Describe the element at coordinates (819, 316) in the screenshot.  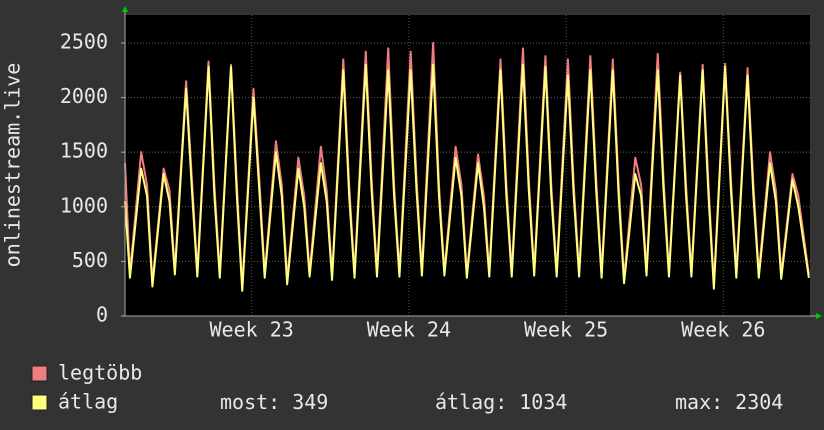
I see `x-axis-arrow` at that location.